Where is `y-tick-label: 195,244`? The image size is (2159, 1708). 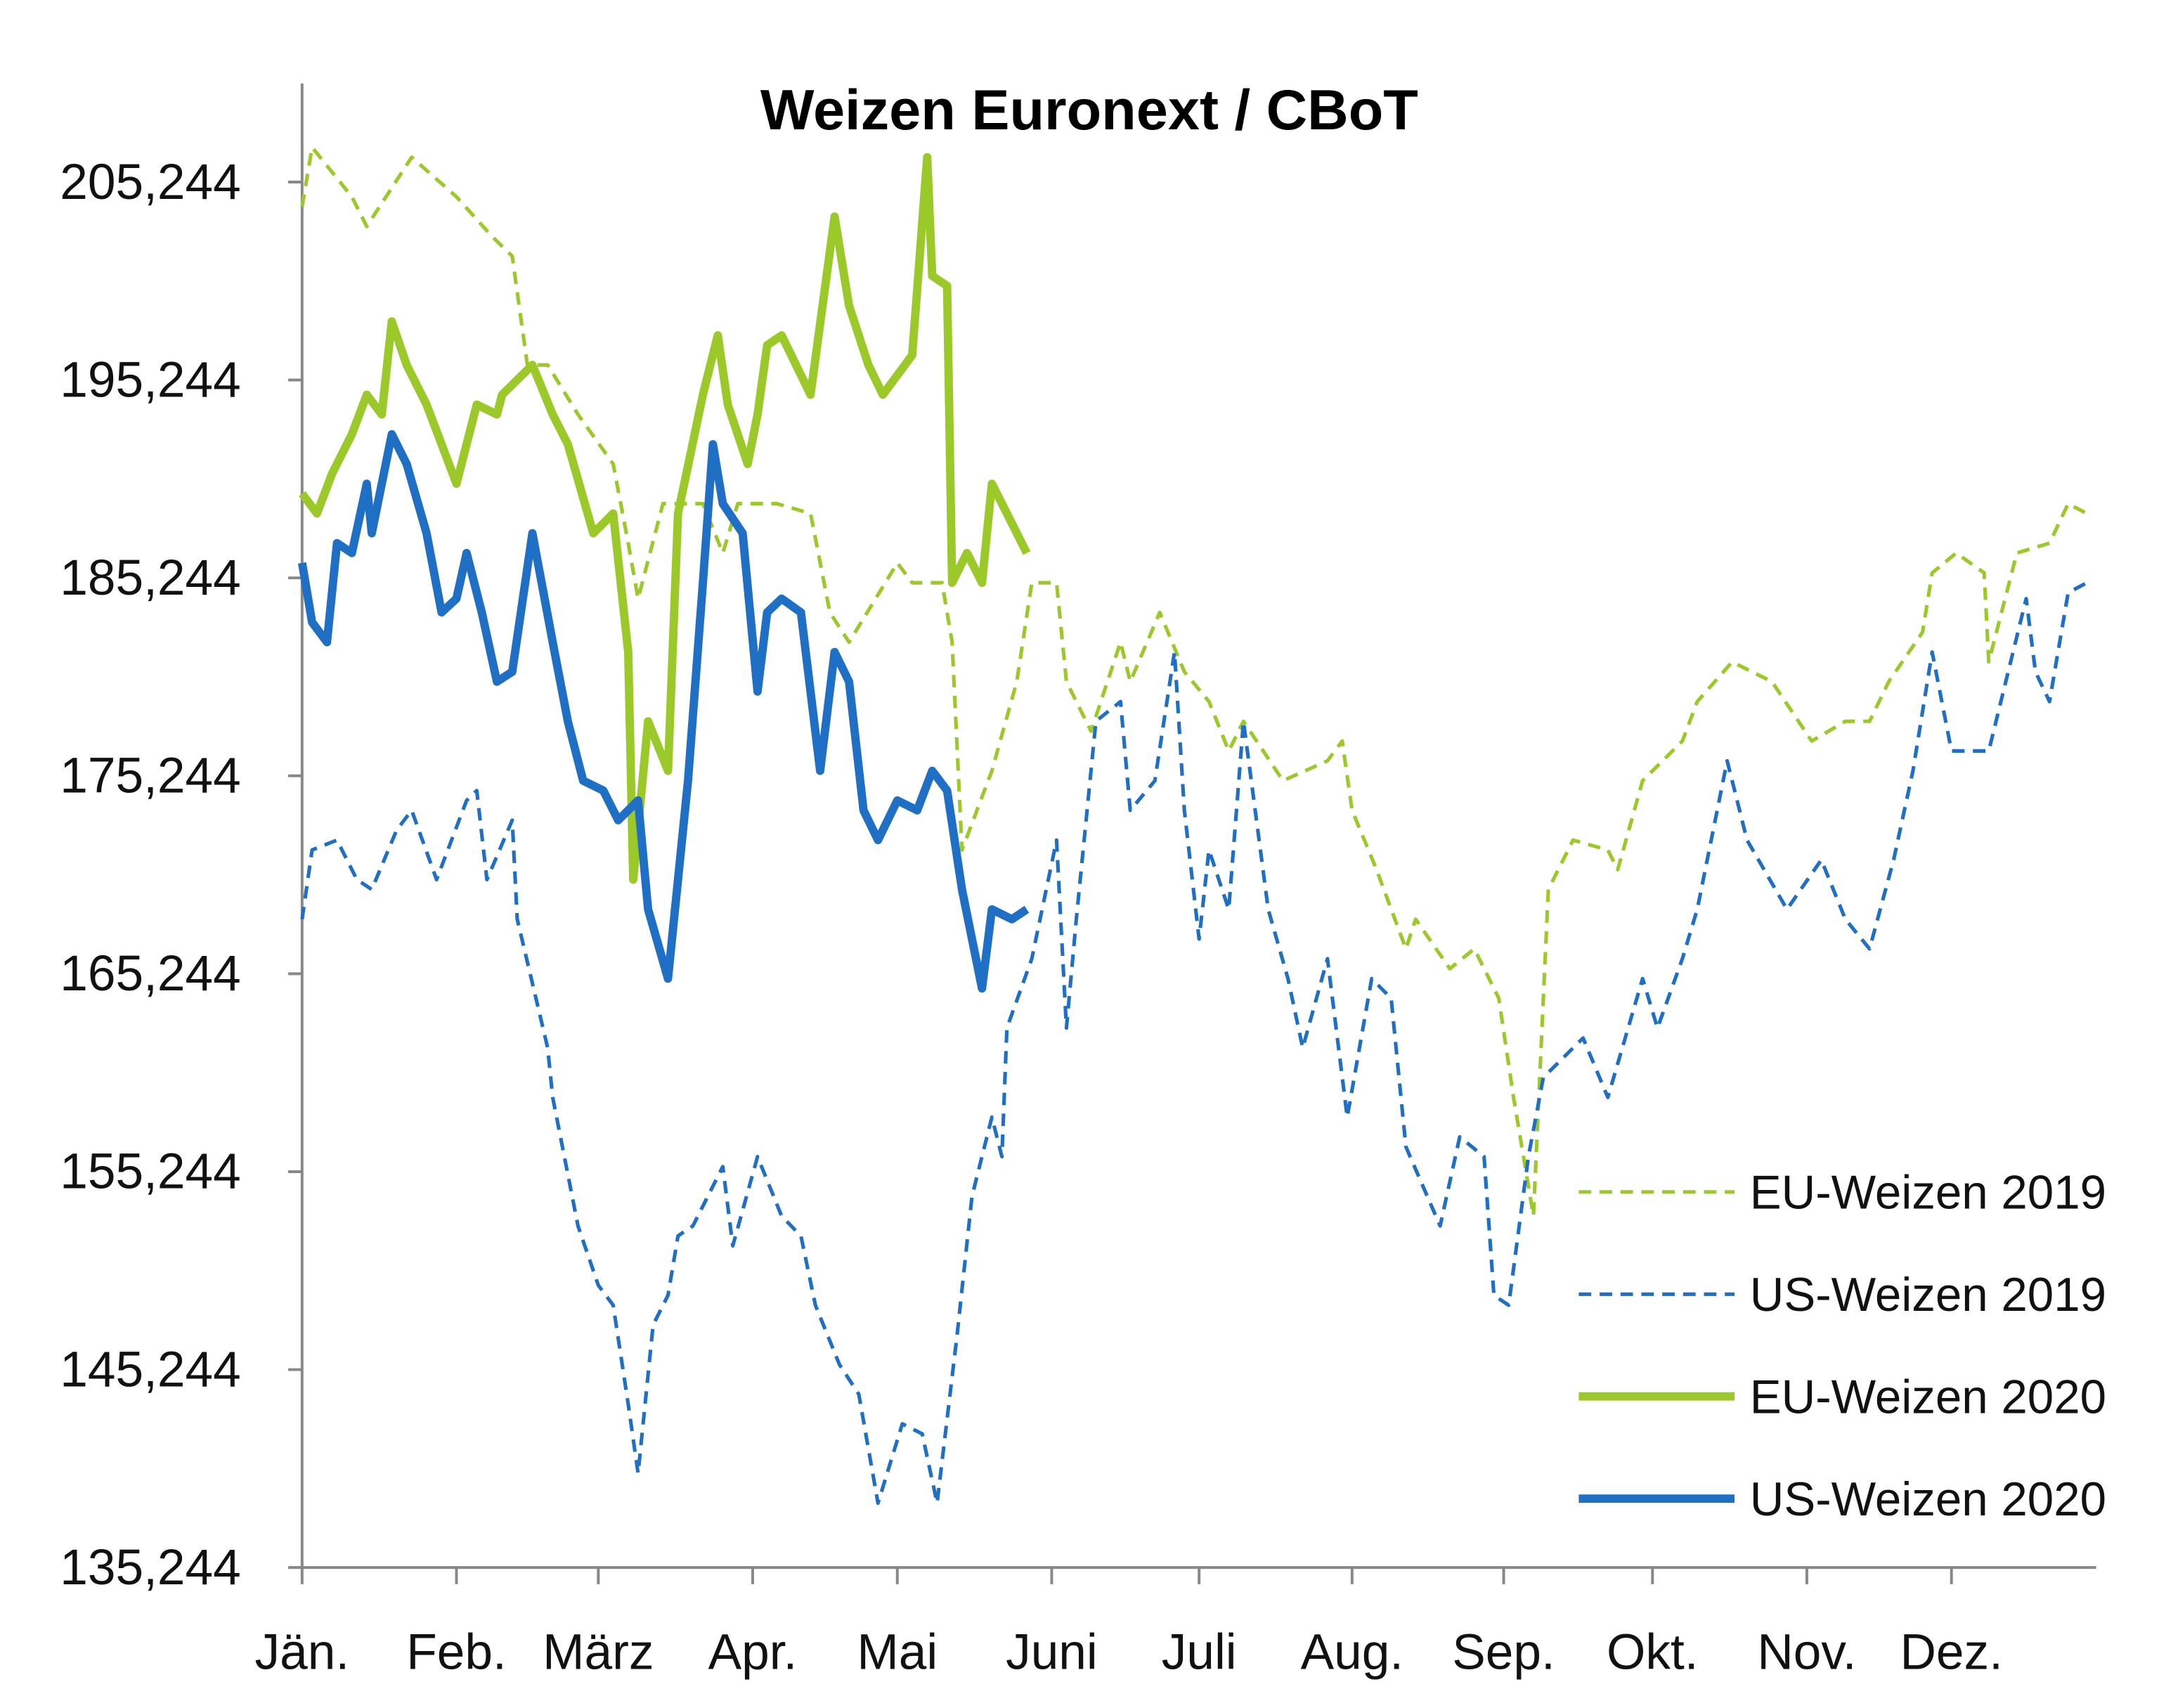 y-tick-label: 195,244 is located at coordinates (150, 380).